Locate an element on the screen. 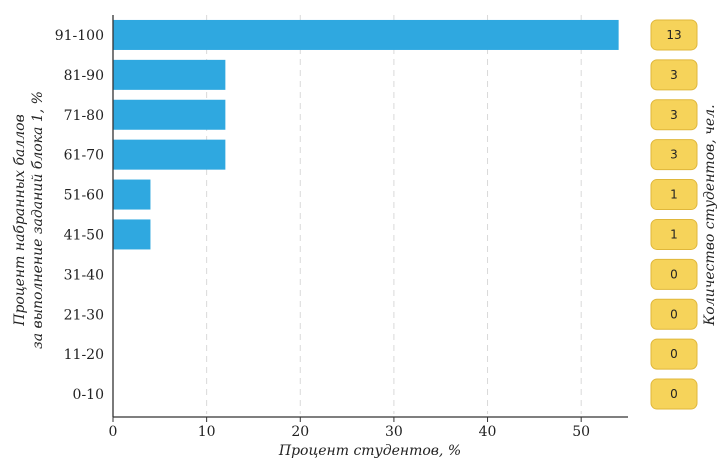 This screenshot has width=725, height=462. x-tick-label: 10 is located at coordinates (207, 432).